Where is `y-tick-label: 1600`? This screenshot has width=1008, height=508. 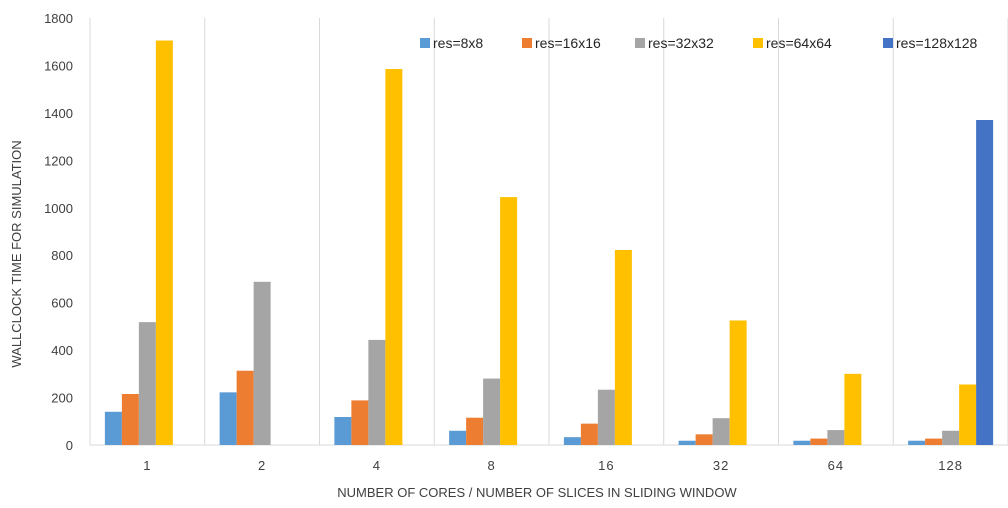
y-tick-label: 1600 is located at coordinates (58, 65).